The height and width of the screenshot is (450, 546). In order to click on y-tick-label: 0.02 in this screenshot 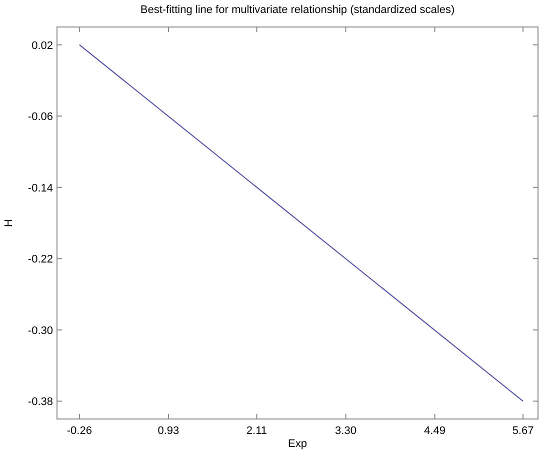, I will do `click(42, 46)`.